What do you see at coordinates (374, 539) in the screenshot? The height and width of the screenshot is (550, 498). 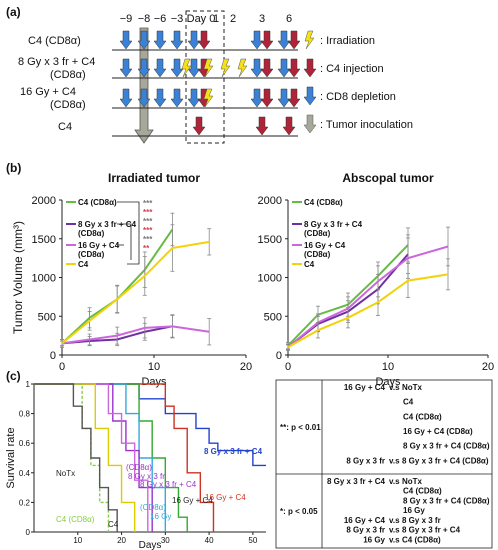 I see `comparison-group: 16 Gy` at bounding box center [374, 539].